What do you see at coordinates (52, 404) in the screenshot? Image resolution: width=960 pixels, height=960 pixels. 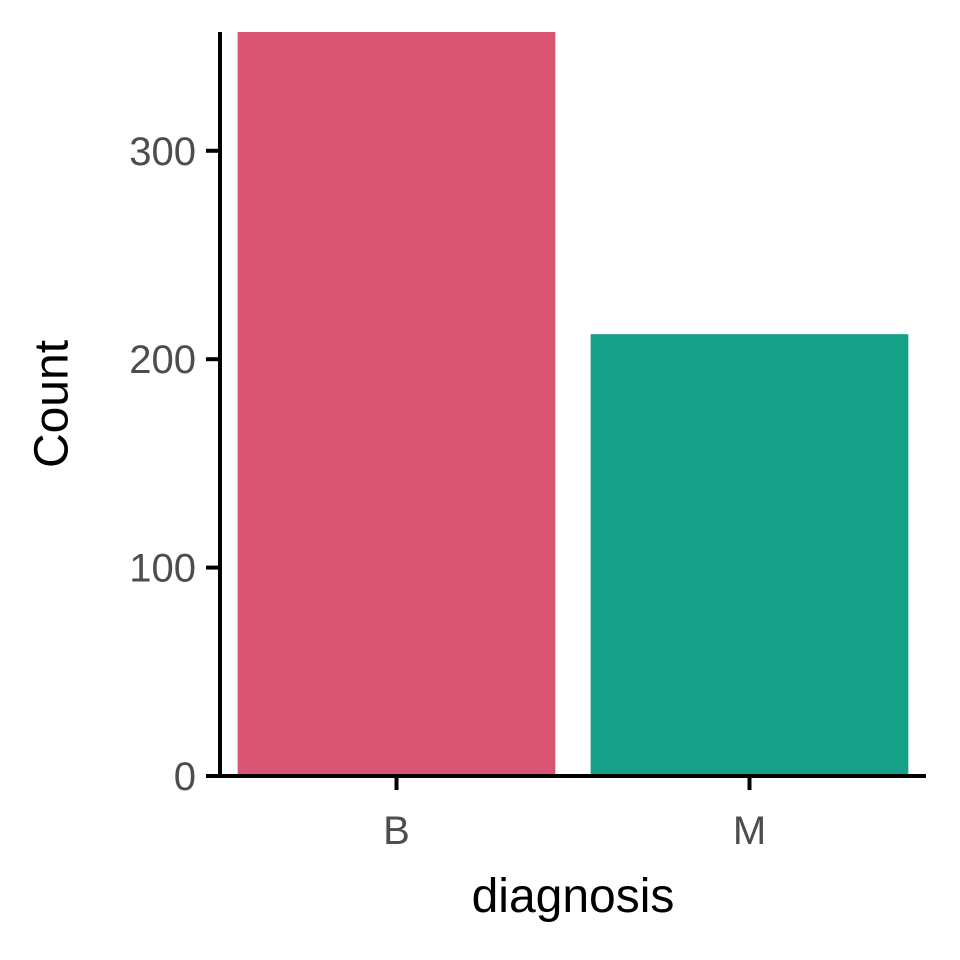 I see `y-axis-title: Count` at bounding box center [52, 404].